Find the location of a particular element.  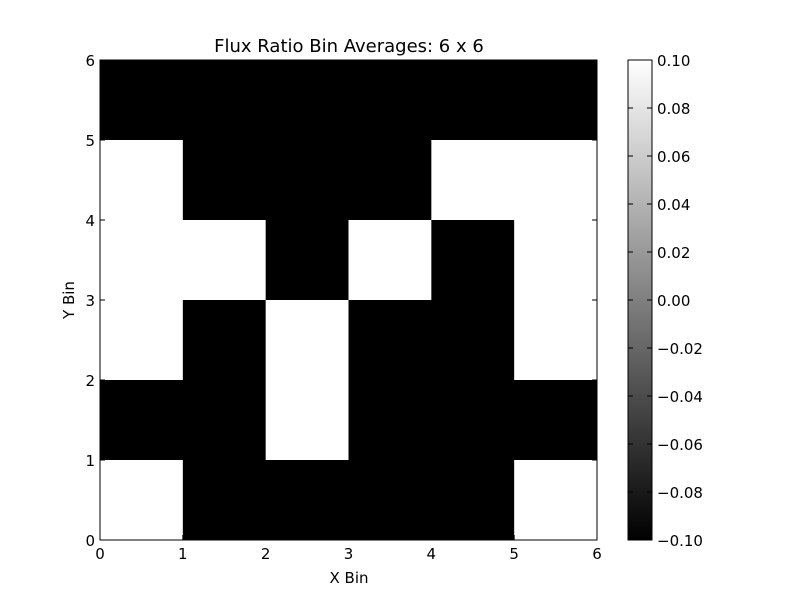

colorbar-tick-label: −0.04 is located at coordinates (680, 397).